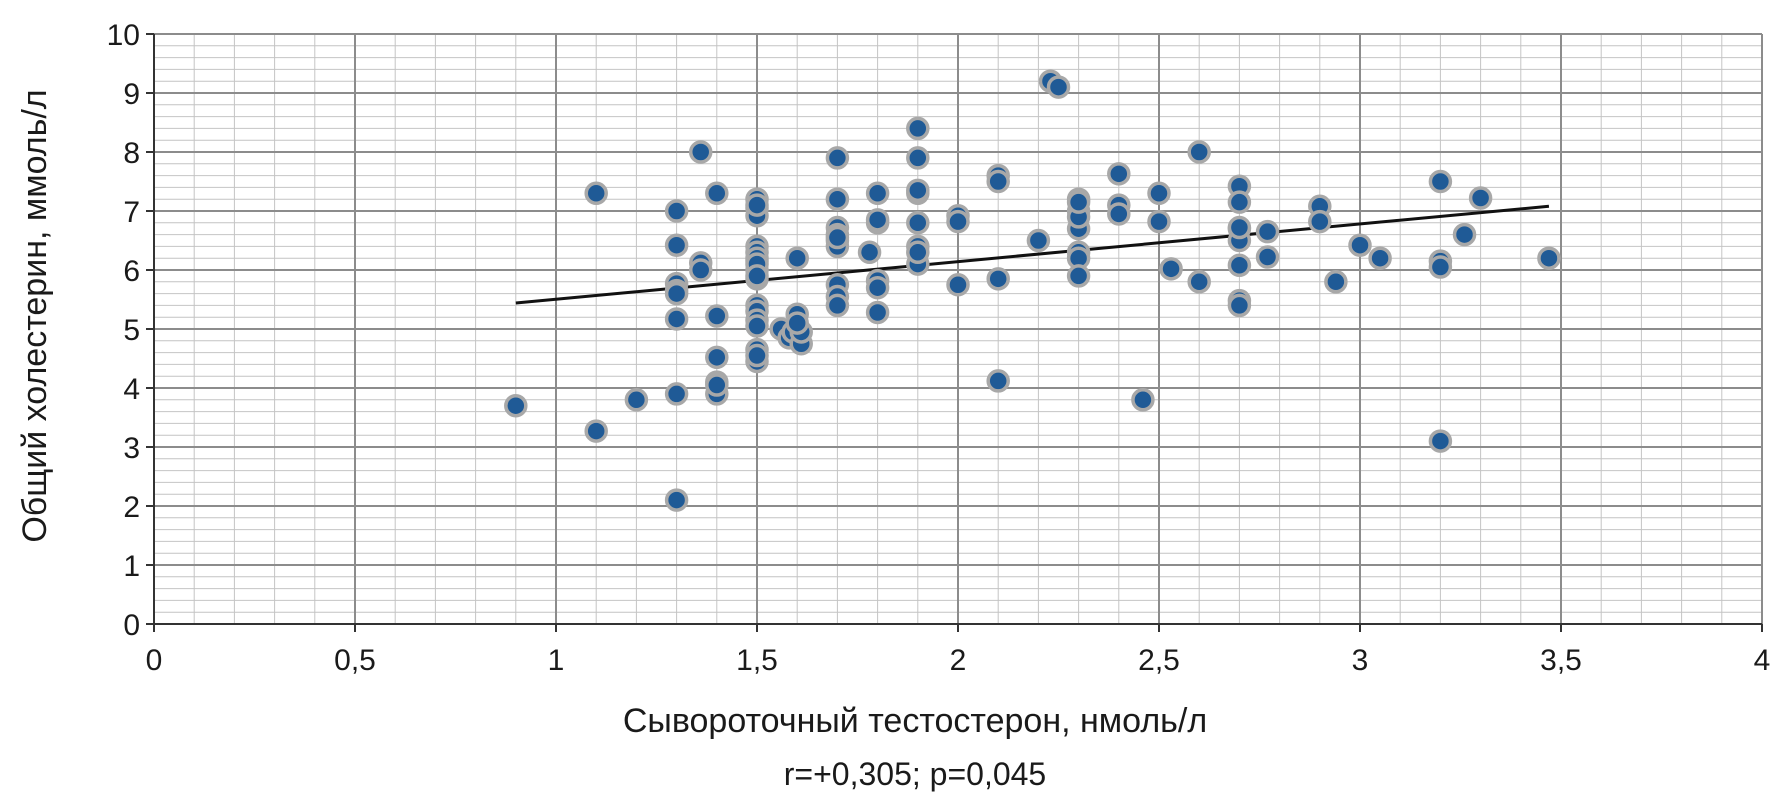  Describe the element at coordinates (131, 271) in the screenshot. I see `y-tick-label: 6` at that location.